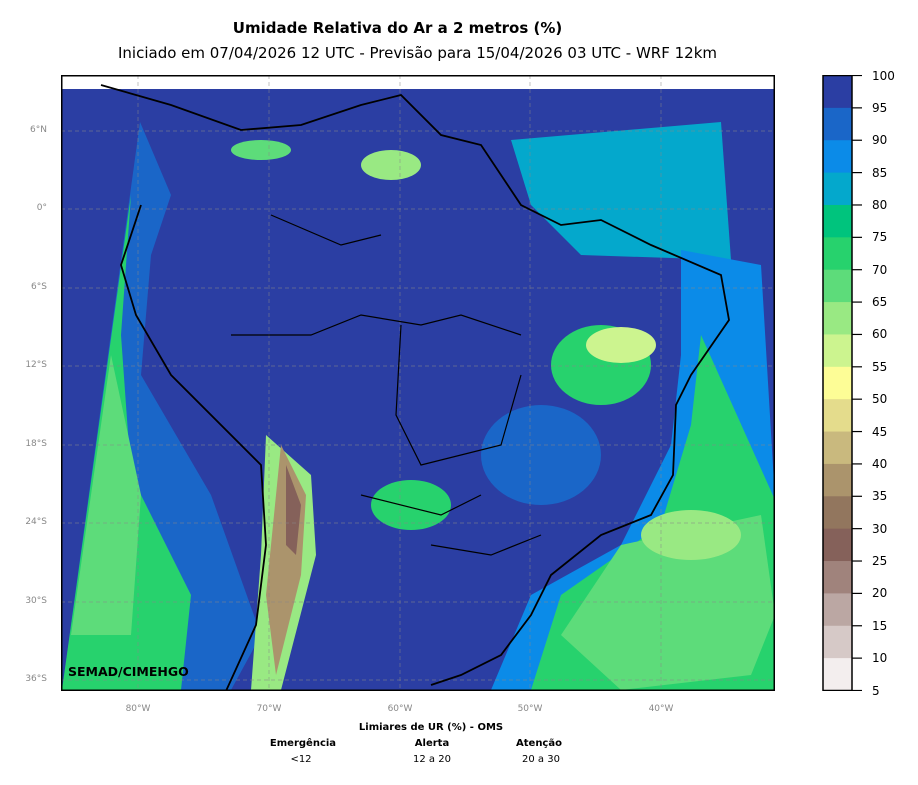  Describe the element at coordinates (880, 528) in the screenshot. I see `colorbar-tick-label: 30` at that location.